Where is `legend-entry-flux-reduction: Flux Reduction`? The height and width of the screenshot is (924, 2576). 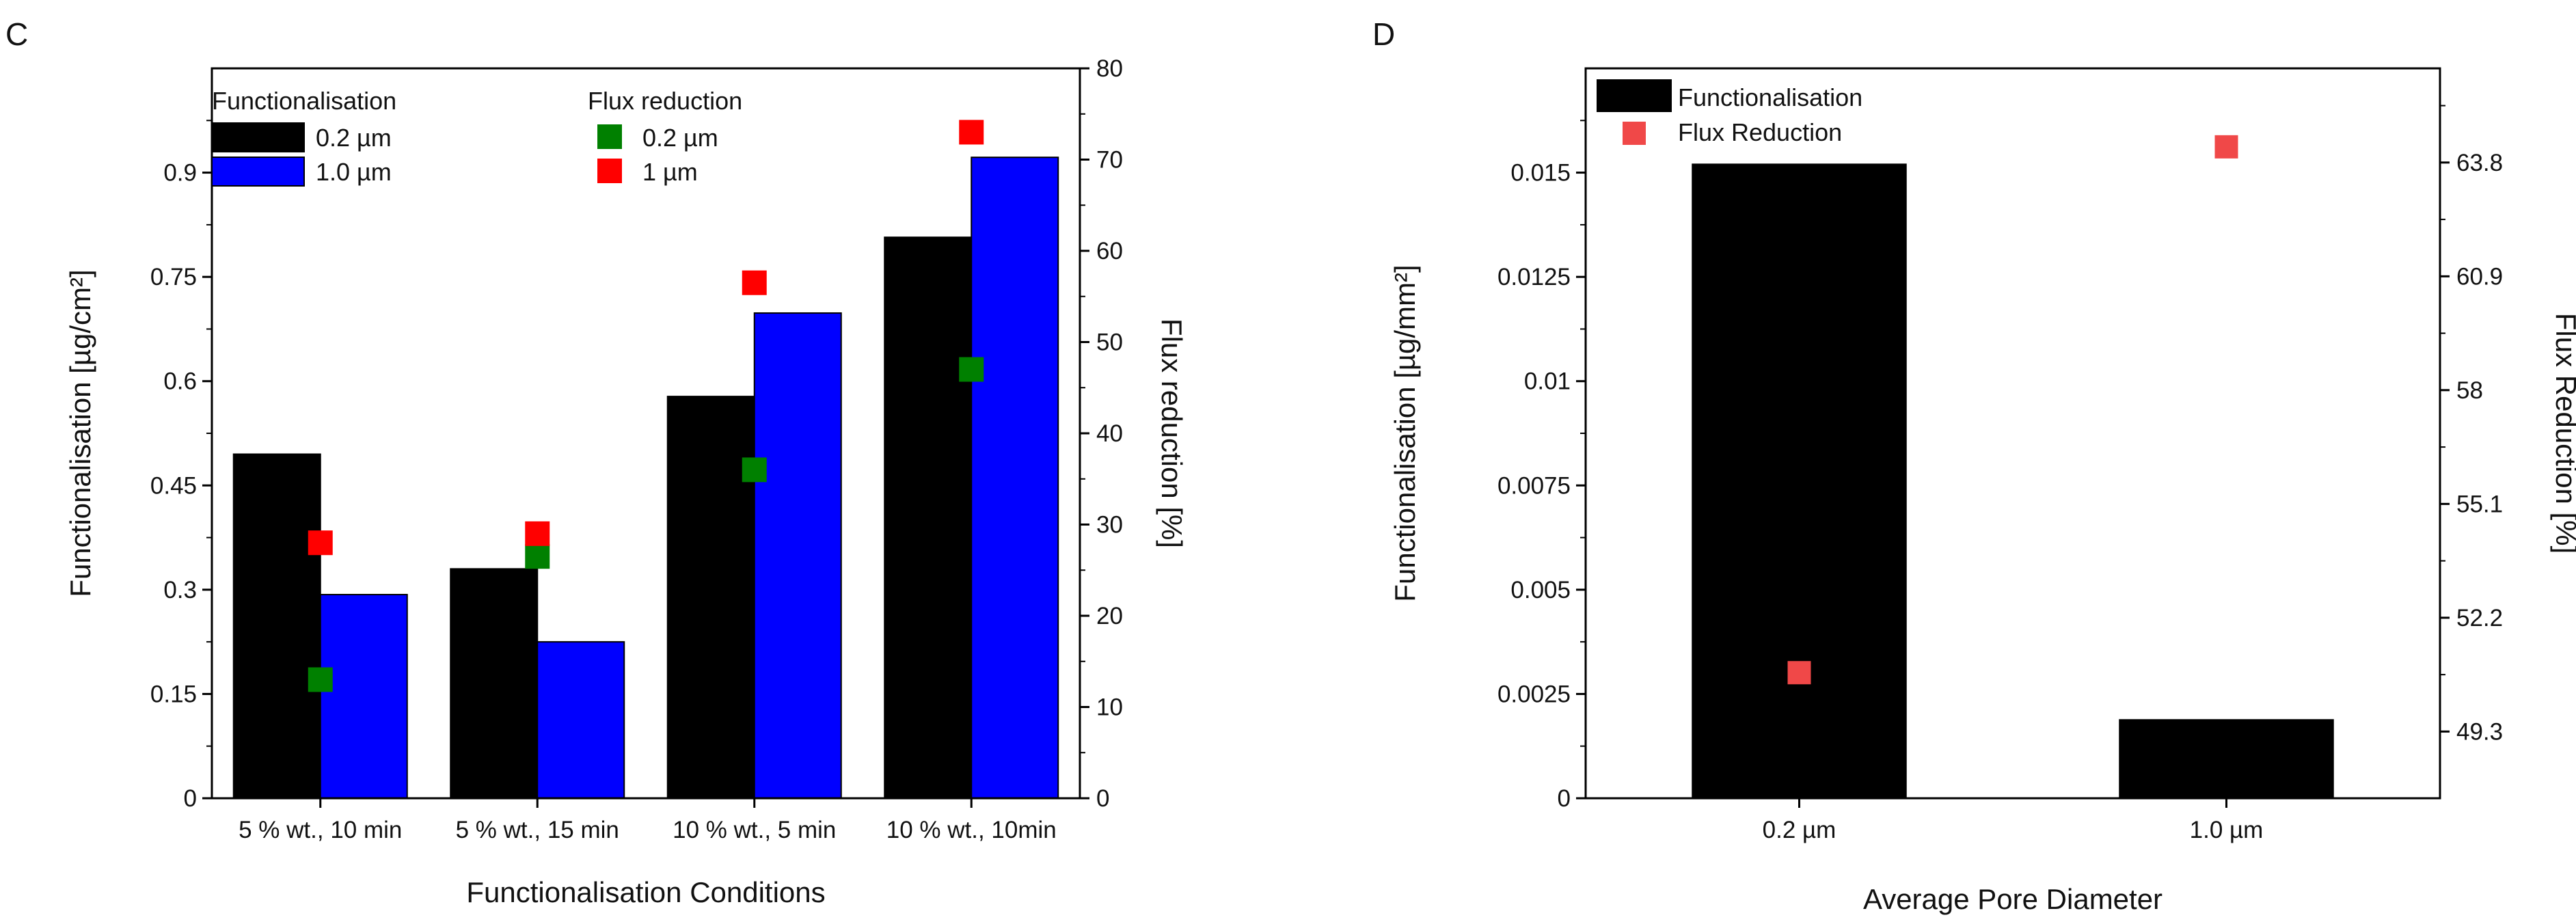
legend-entry-flux-reduction: Flux Reduction is located at coordinates (1760, 132).